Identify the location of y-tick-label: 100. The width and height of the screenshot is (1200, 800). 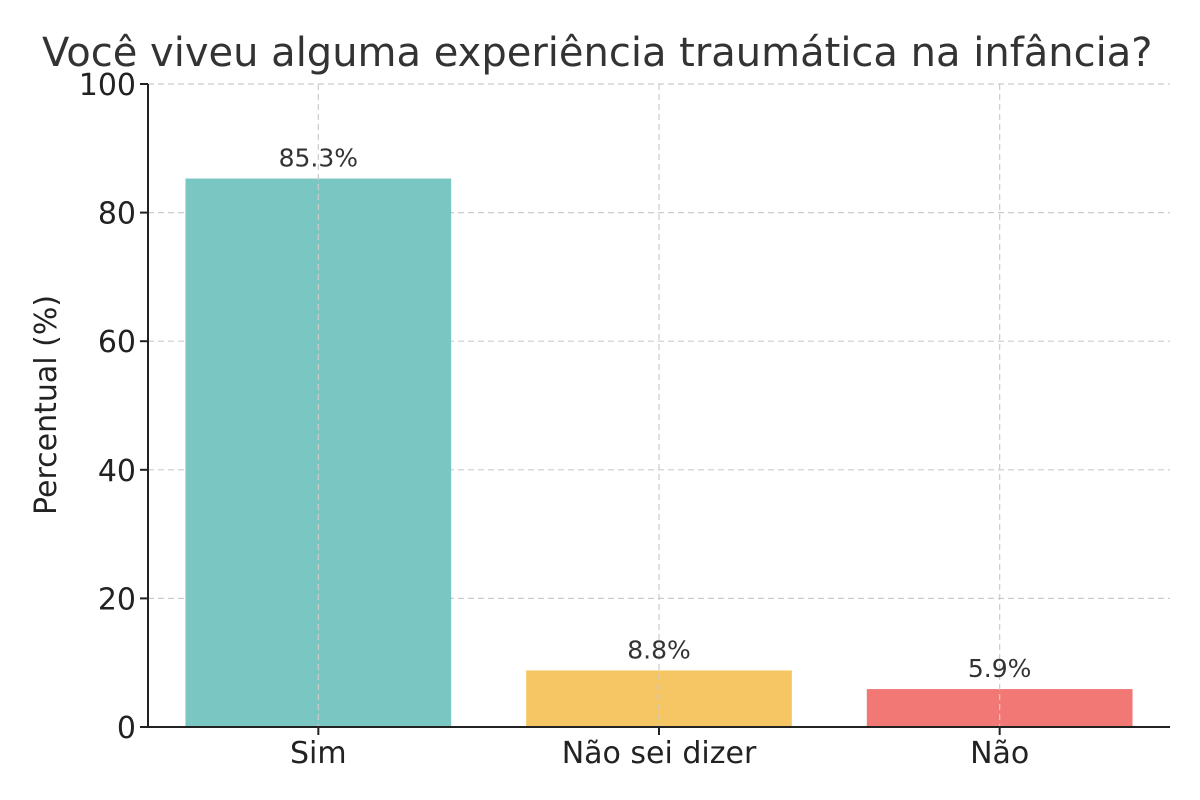
(107, 85).